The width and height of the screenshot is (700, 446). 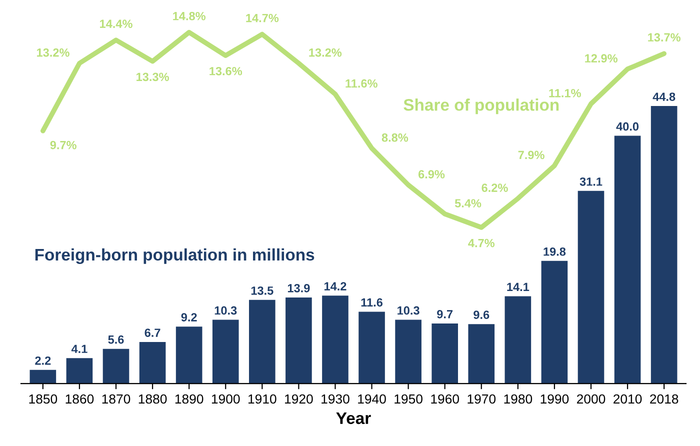 I want to click on data-label: 11.6%, so click(x=362, y=83).